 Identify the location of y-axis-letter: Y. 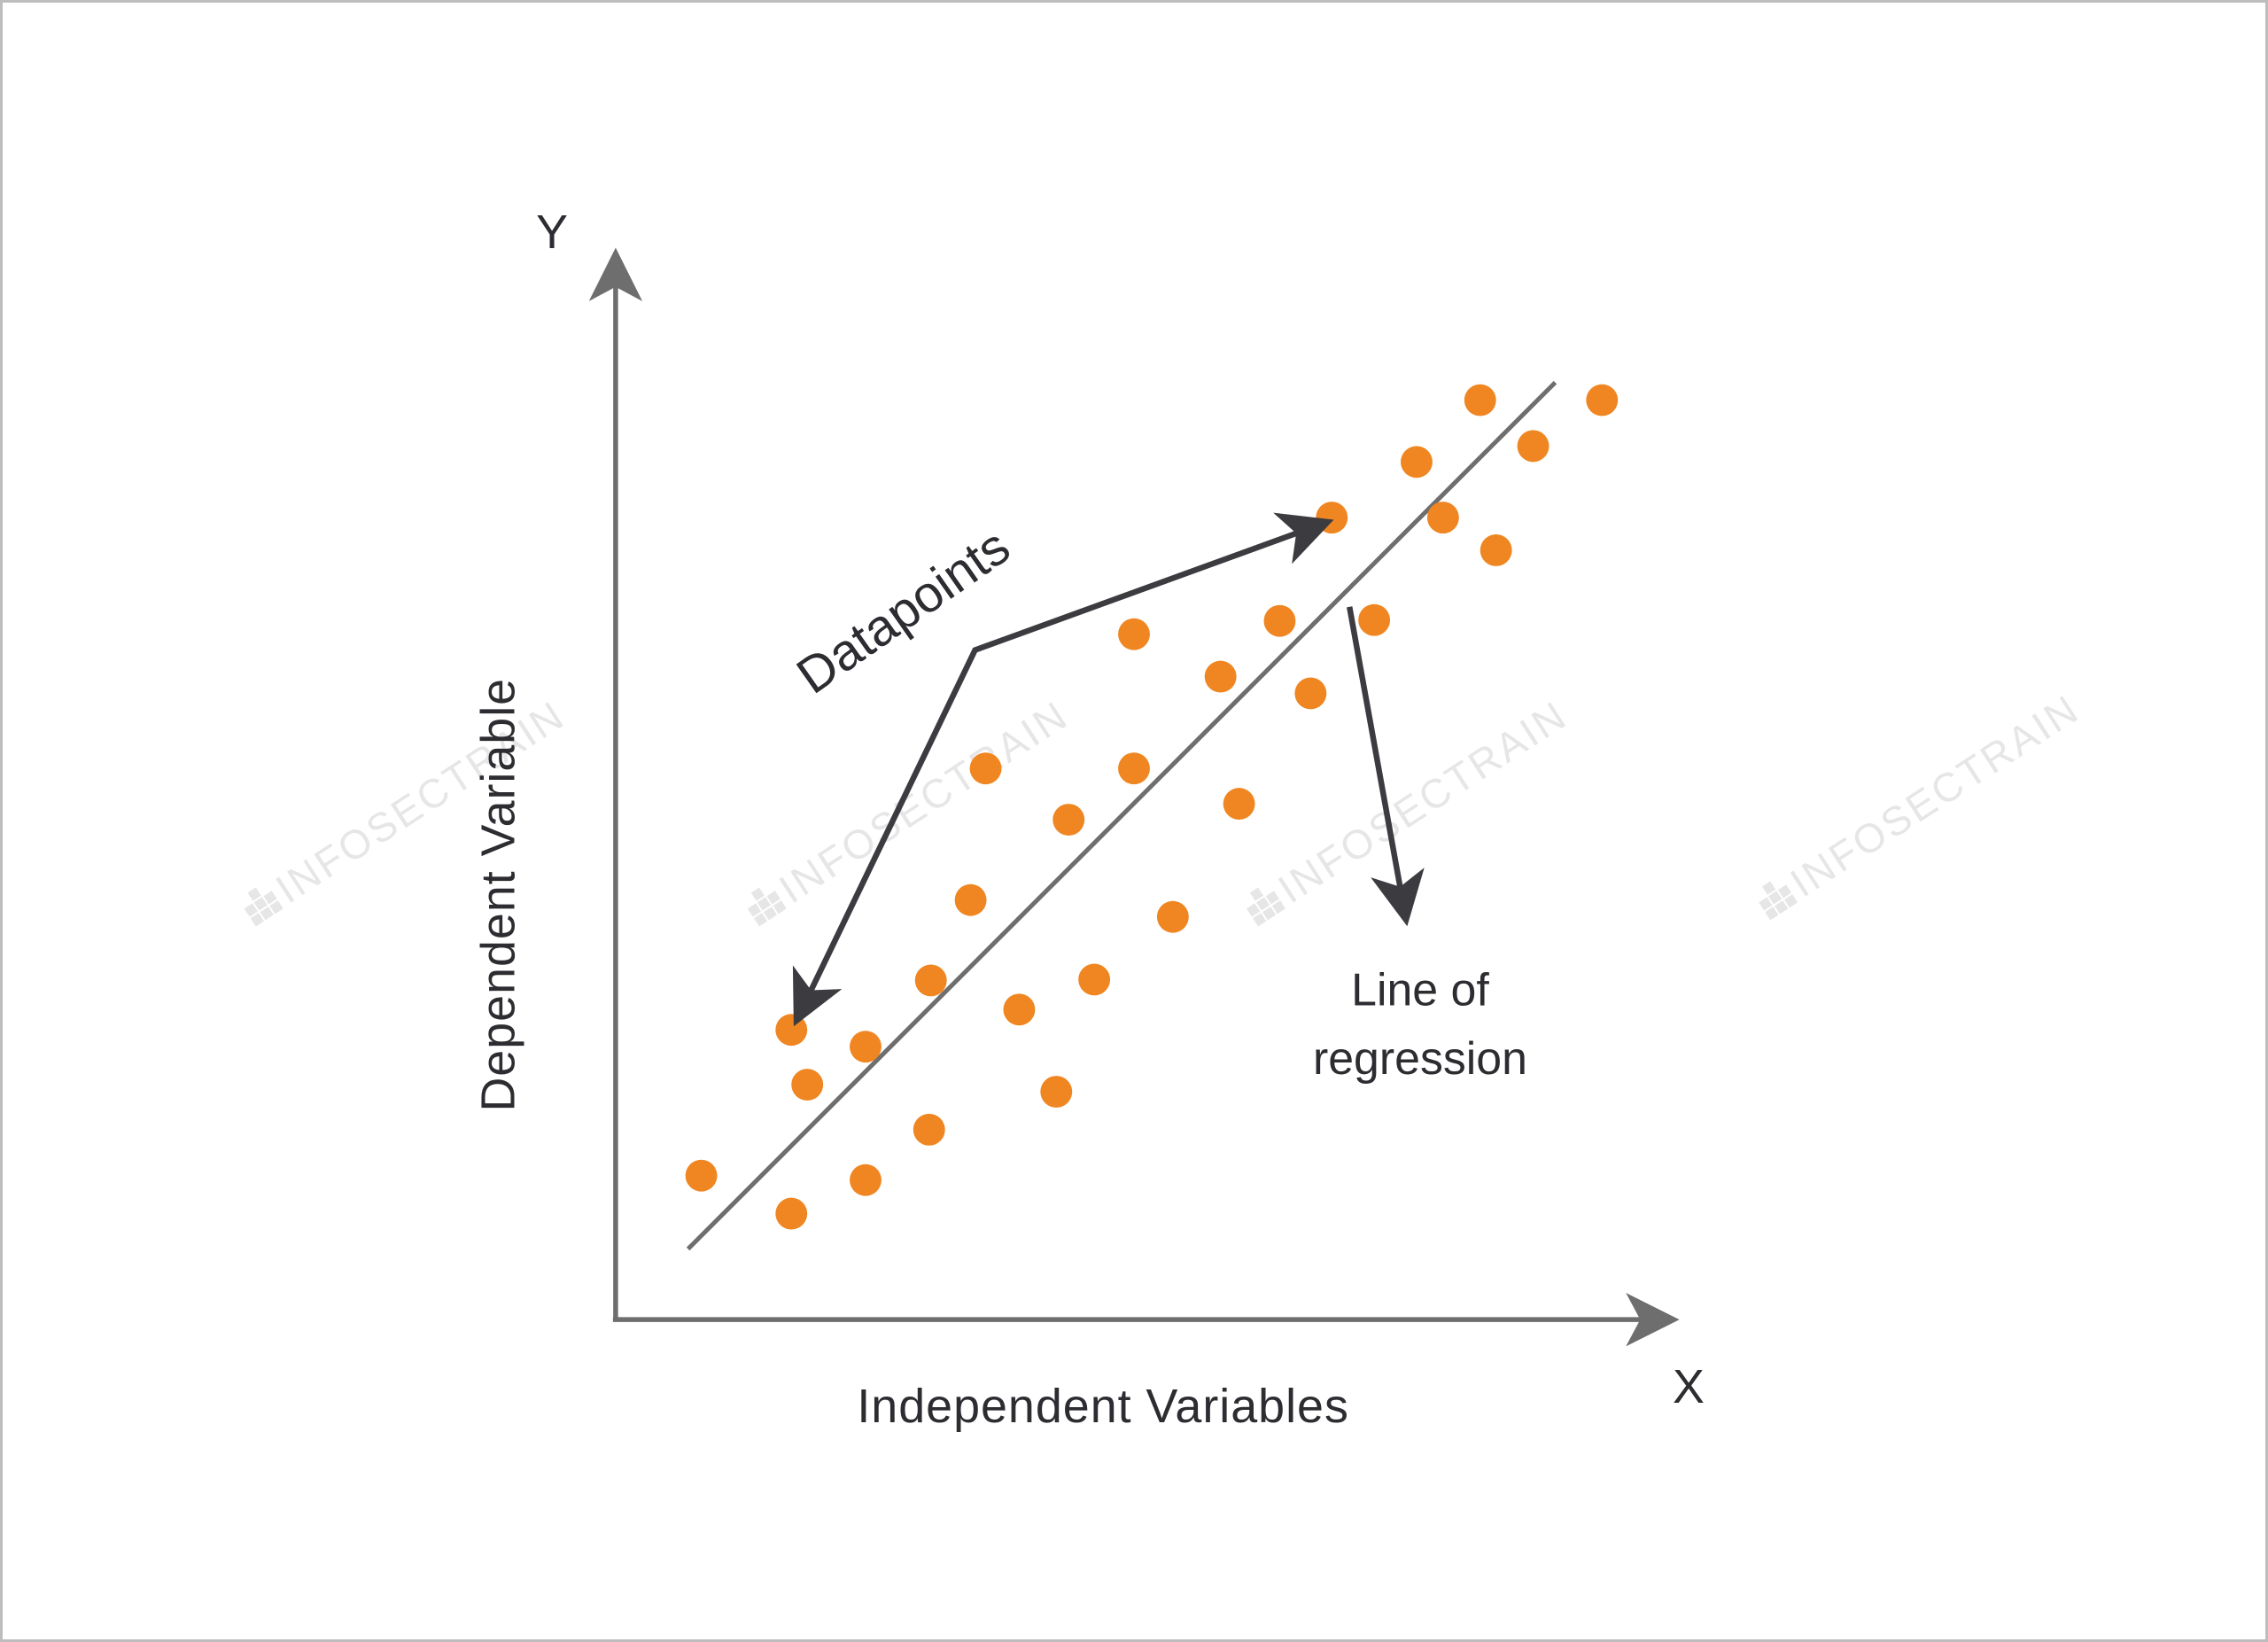
(552, 233).